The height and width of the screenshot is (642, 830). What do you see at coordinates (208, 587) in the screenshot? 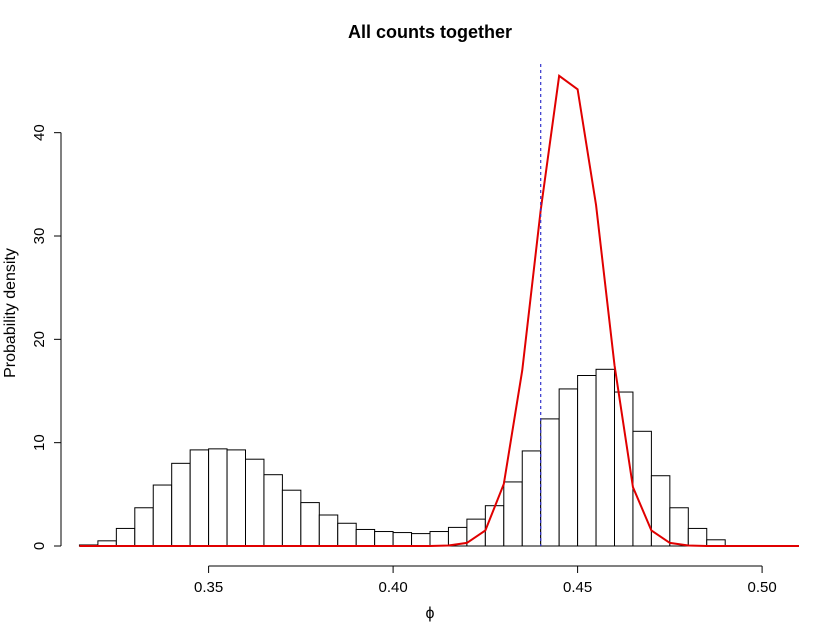
I see `x-tick-label: 0.35` at bounding box center [208, 587].